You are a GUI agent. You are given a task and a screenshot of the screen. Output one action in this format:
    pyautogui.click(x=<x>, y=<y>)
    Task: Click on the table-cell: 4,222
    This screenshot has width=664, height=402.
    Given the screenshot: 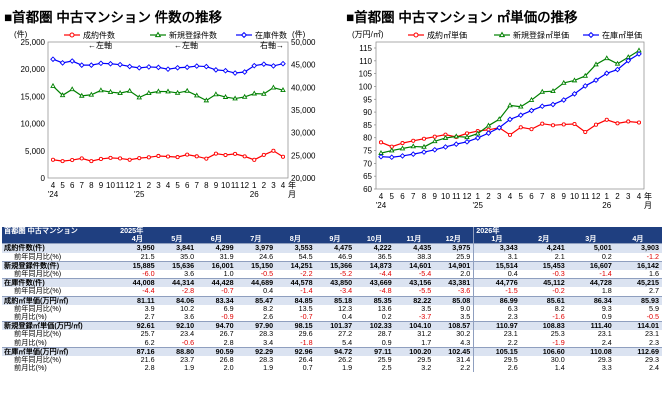 What is the action you would take?
    pyautogui.click(x=375, y=248)
    